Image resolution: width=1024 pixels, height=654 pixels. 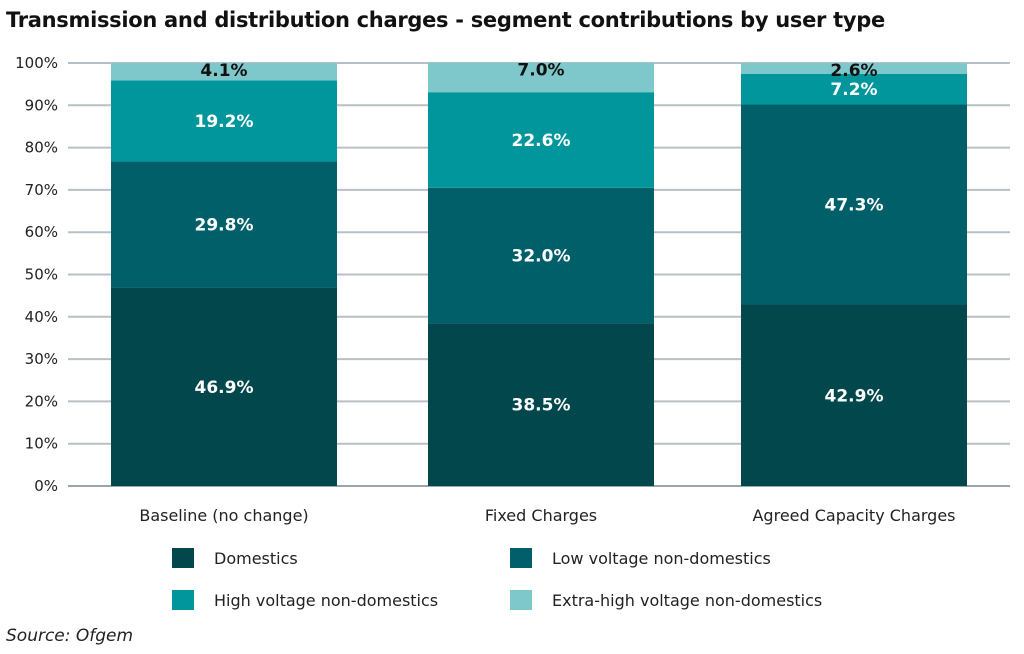 I want to click on data-label: 22.6%, so click(x=541, y=141).